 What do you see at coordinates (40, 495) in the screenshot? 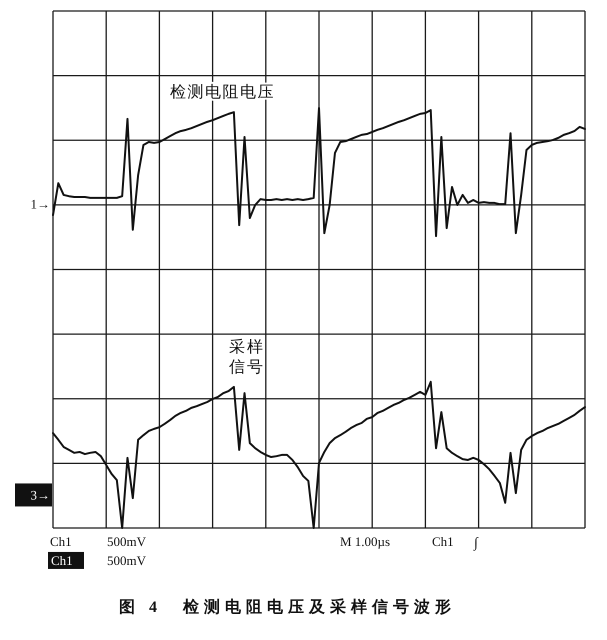
I see `text: 3→` at bounding box center [40, 495].